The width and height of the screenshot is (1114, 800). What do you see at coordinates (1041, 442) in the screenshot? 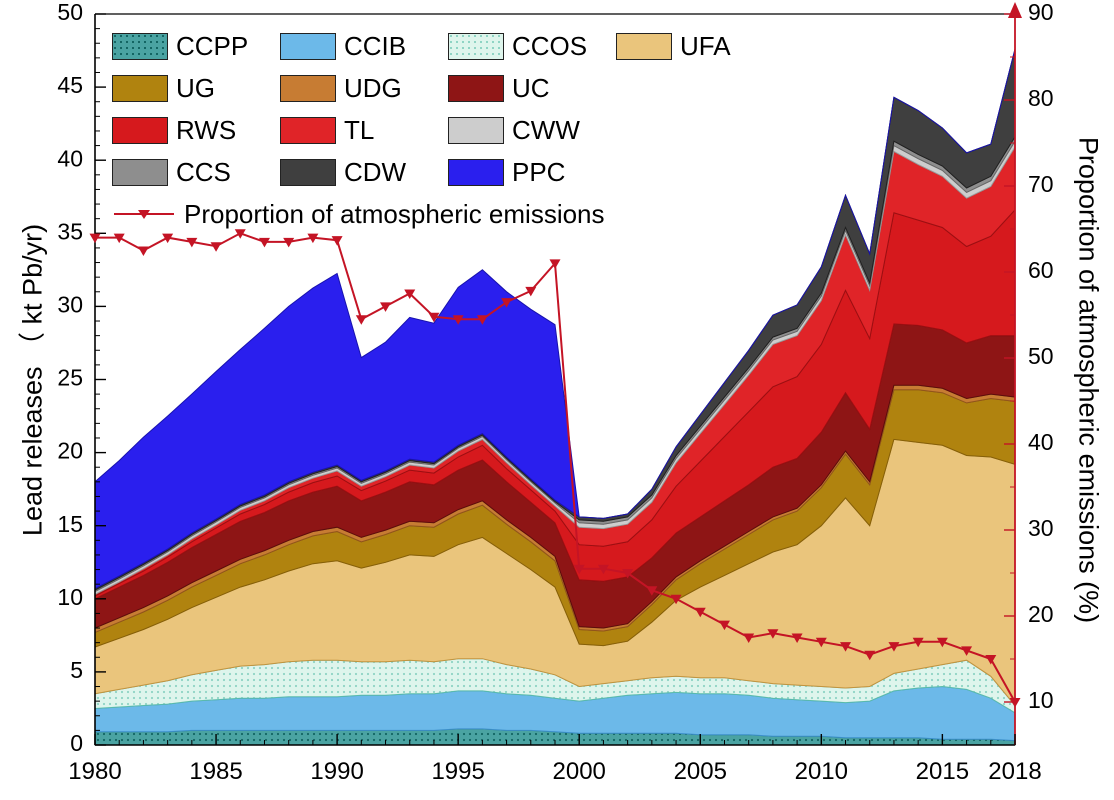
I see `right-tick-label: 40` at bounding box center [1041, 442].